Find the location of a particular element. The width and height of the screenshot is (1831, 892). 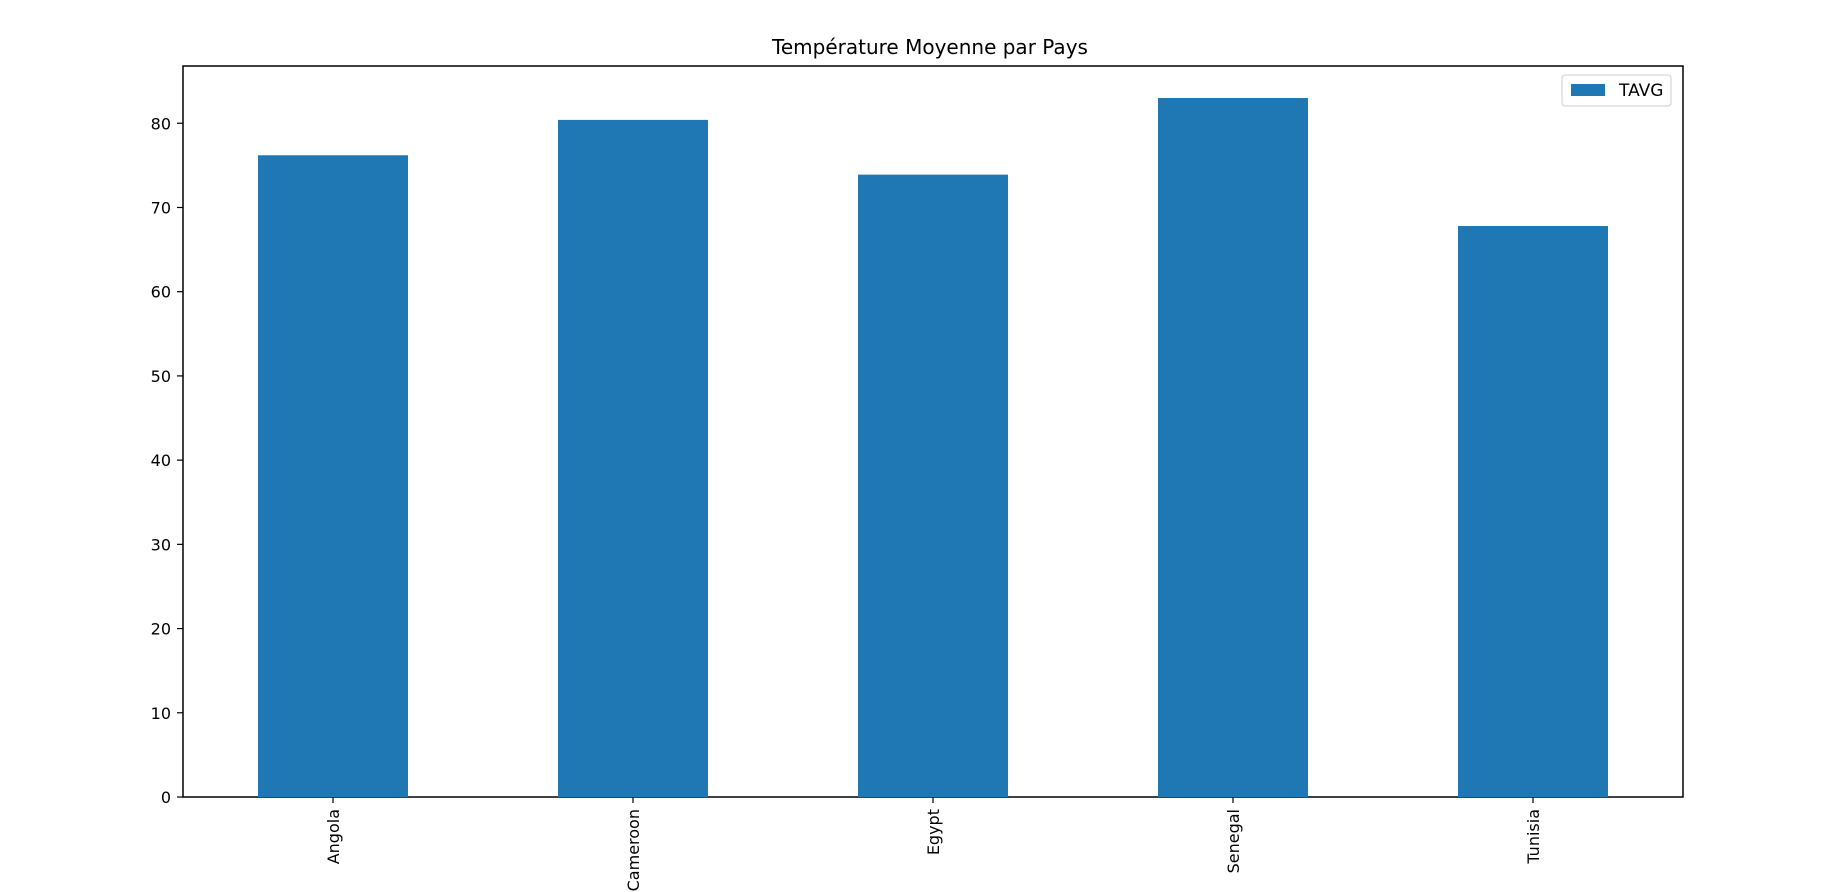

legend-swatch is located at coordinates (1588, 90).